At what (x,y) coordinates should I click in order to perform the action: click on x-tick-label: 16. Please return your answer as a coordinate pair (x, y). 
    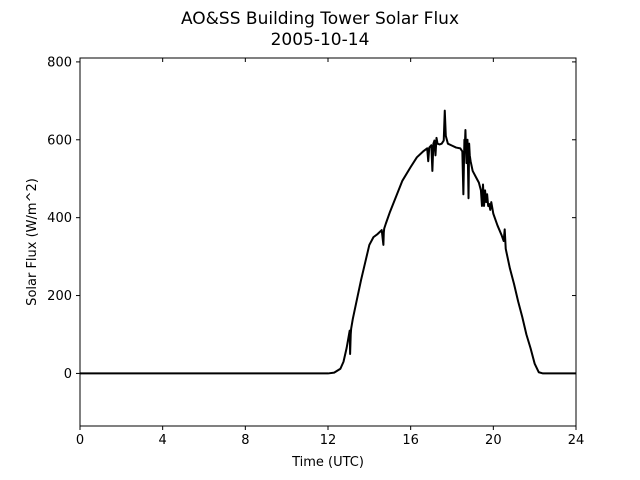
    Looking at the image, I should click on (410, 440).